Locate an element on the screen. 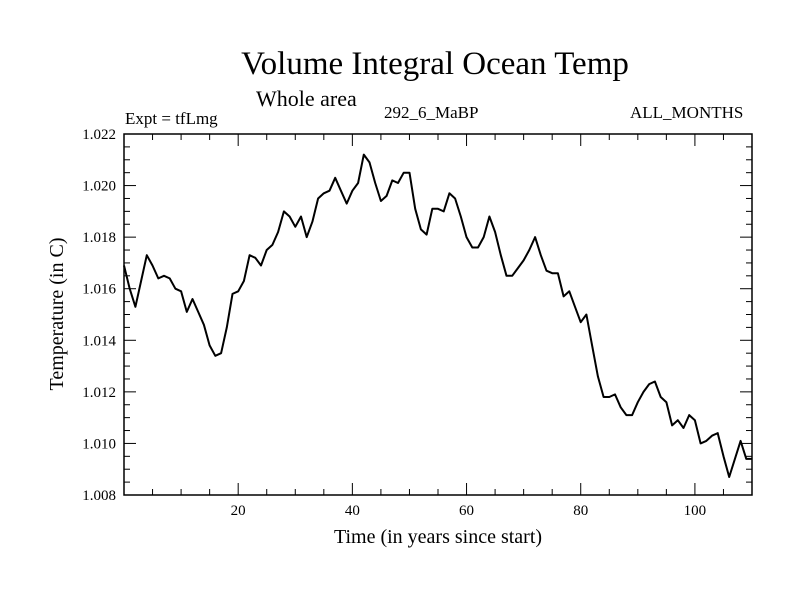 The image size is (800, 600). run-id-label: 292_6_MaBP is located at coordinates (431, 112).